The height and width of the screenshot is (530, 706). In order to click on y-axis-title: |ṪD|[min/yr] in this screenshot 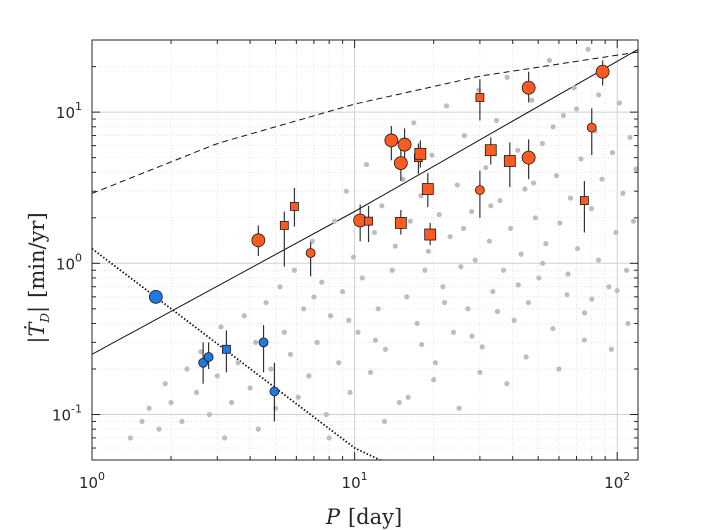, I will do `click(38, 277)`.